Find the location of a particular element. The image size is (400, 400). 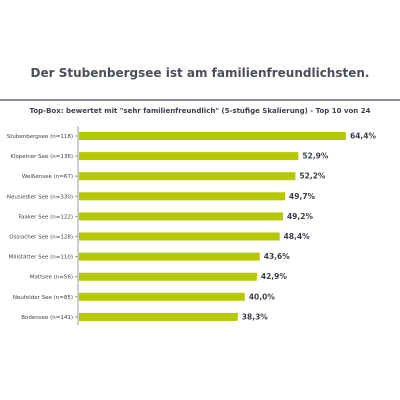

category-label: Weißensee (n=67) is located at coordinates (47, 177).